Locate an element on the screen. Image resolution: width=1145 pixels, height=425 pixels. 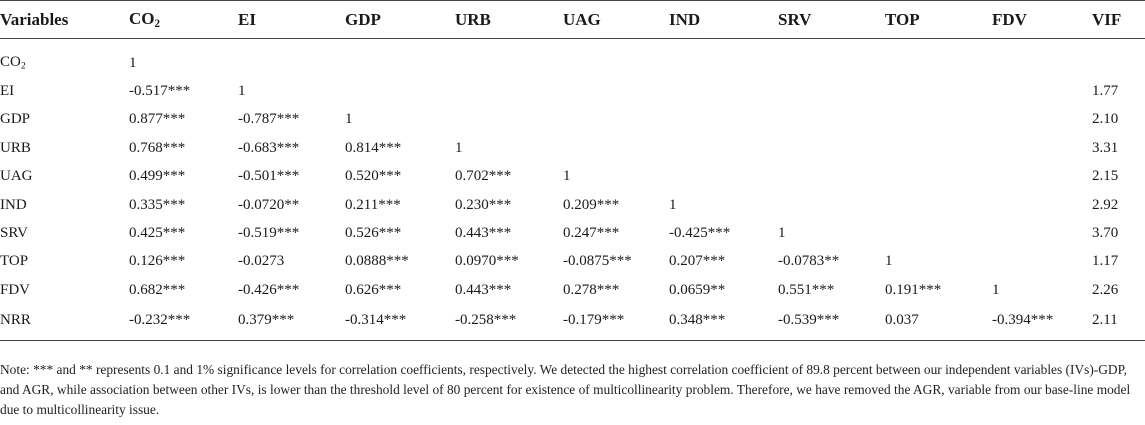
table-cell: 2.15 is located at coordinates (1105, 176).